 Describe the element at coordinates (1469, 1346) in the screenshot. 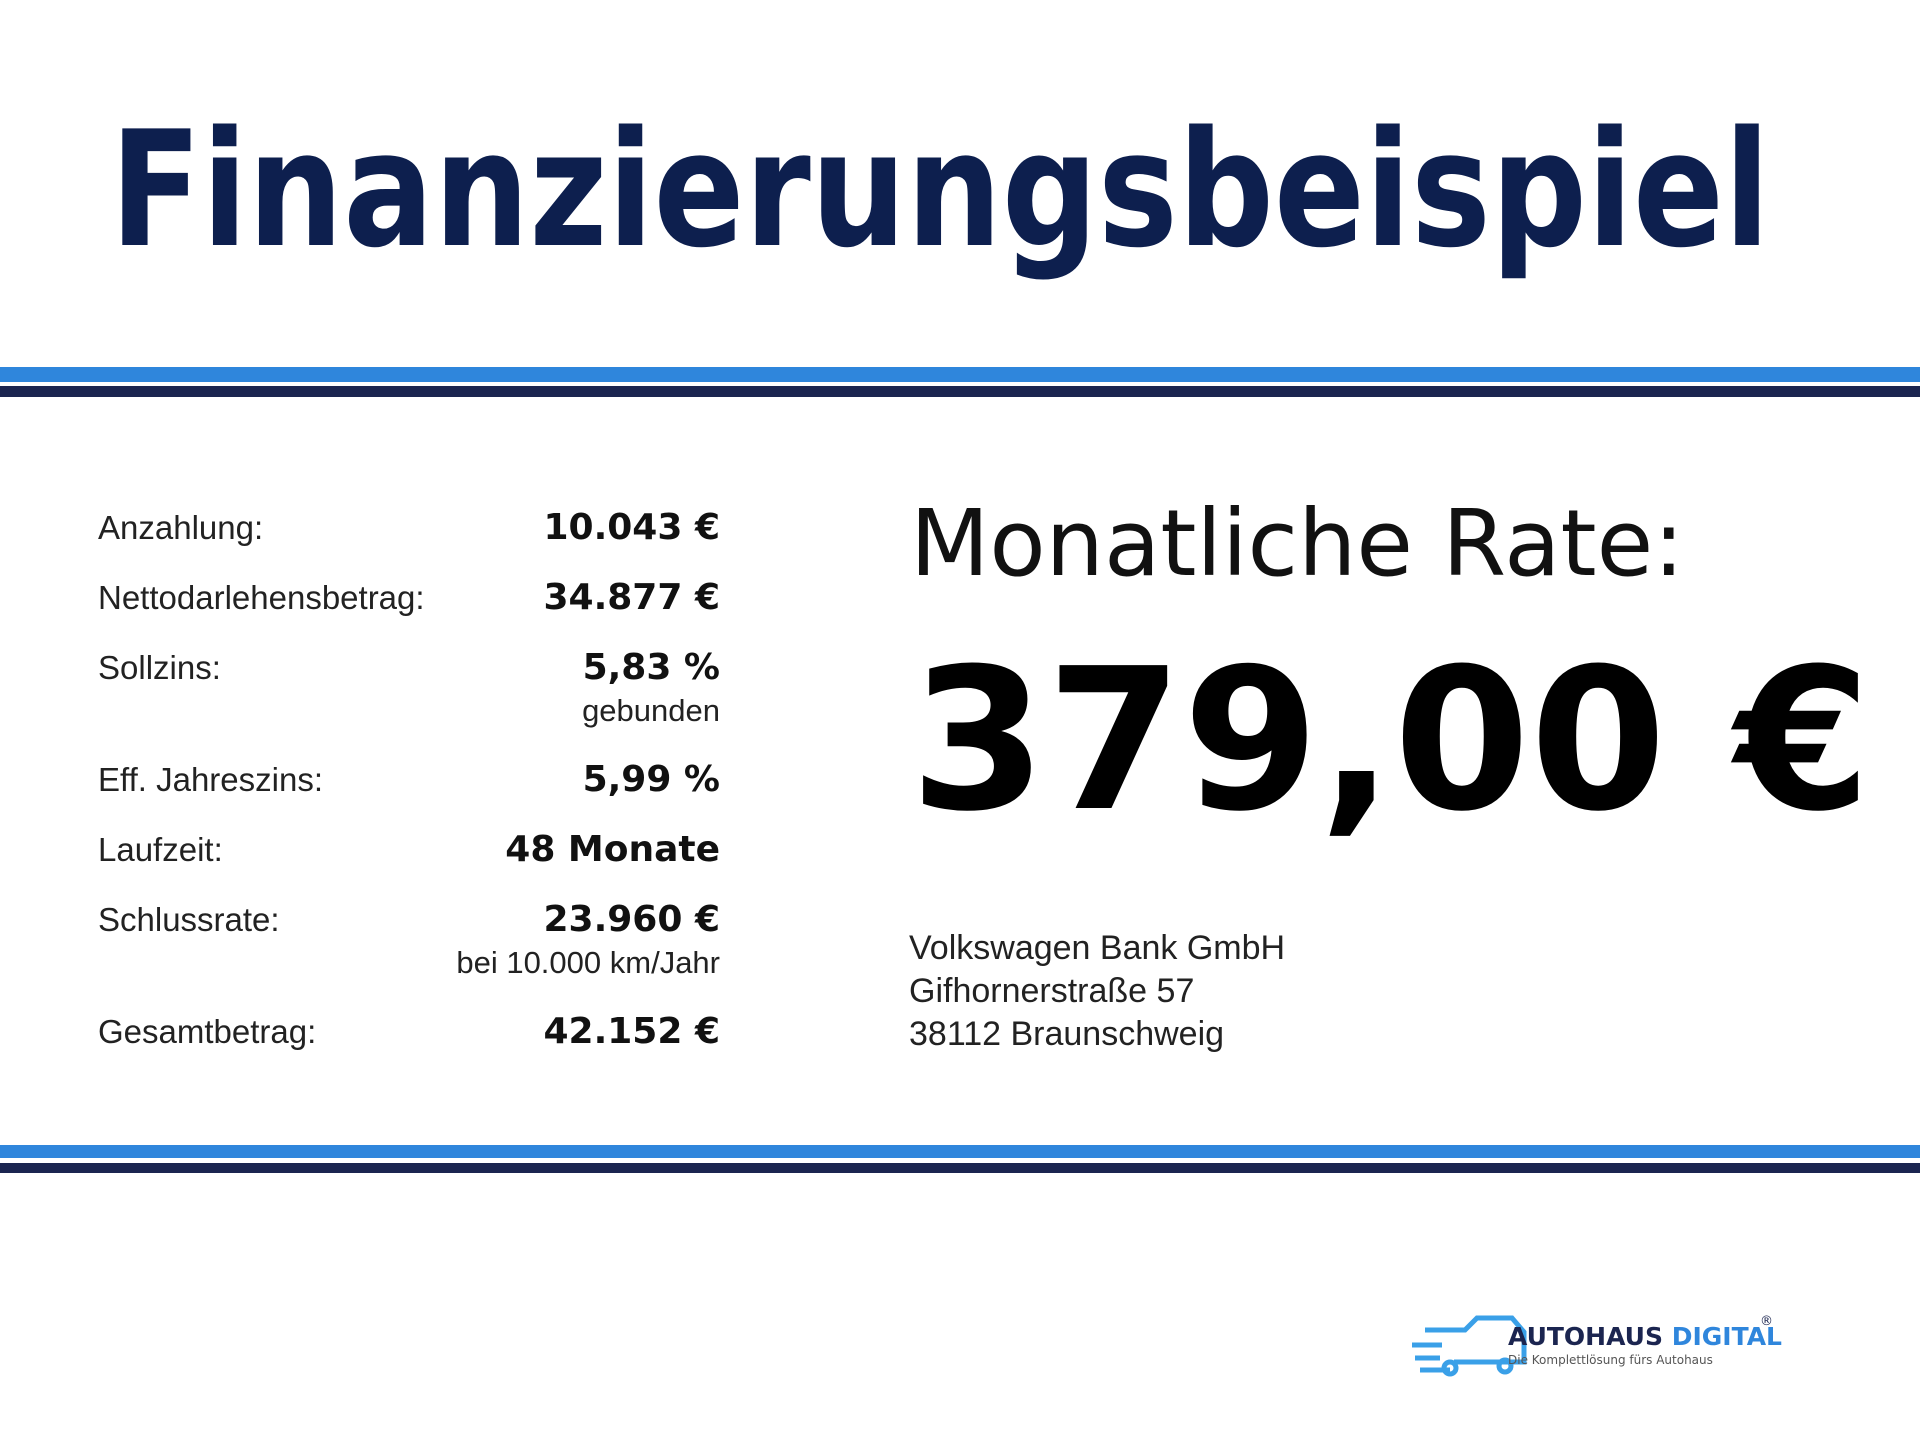

I see `logo-icon` at that location.